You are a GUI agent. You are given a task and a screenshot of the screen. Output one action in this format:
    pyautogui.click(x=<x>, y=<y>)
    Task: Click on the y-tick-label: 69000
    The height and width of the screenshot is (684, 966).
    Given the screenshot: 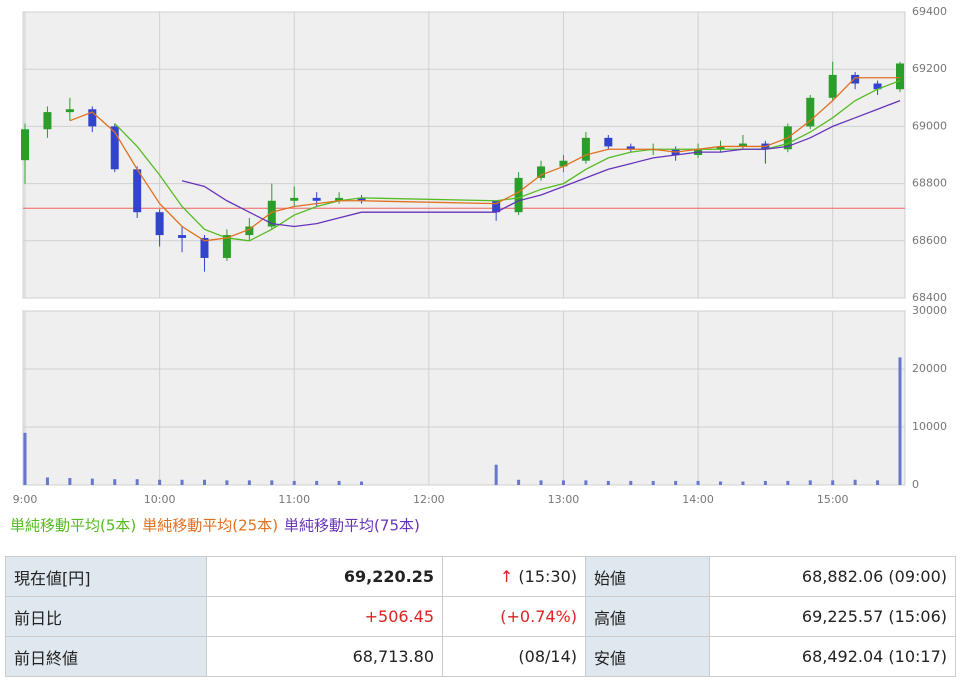 What is the action you would take?
    pyautogui.click(x=929, y=125)
    